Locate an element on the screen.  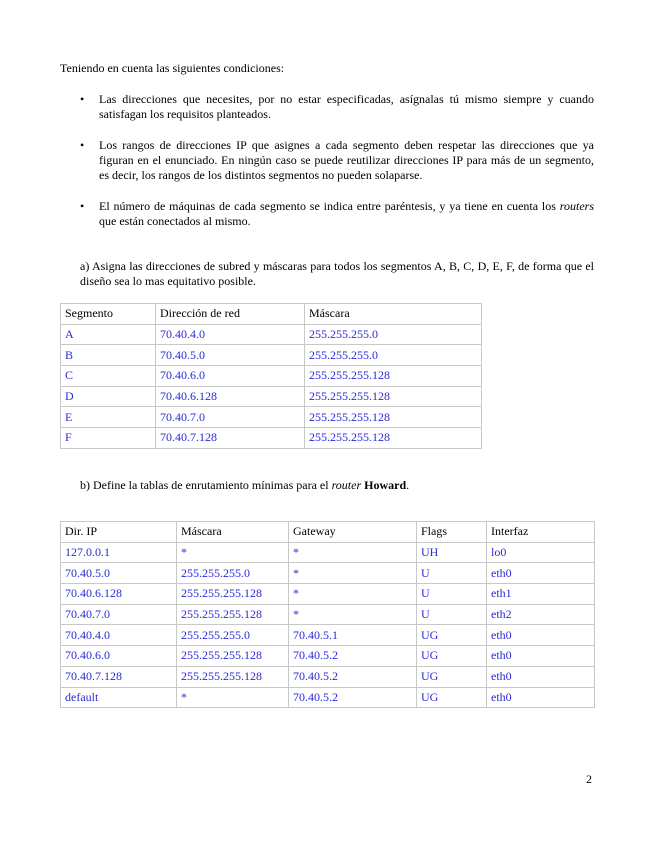
table-row: C 70.40.6.0 255.255.255.128 is located at coordinates (271, 376).